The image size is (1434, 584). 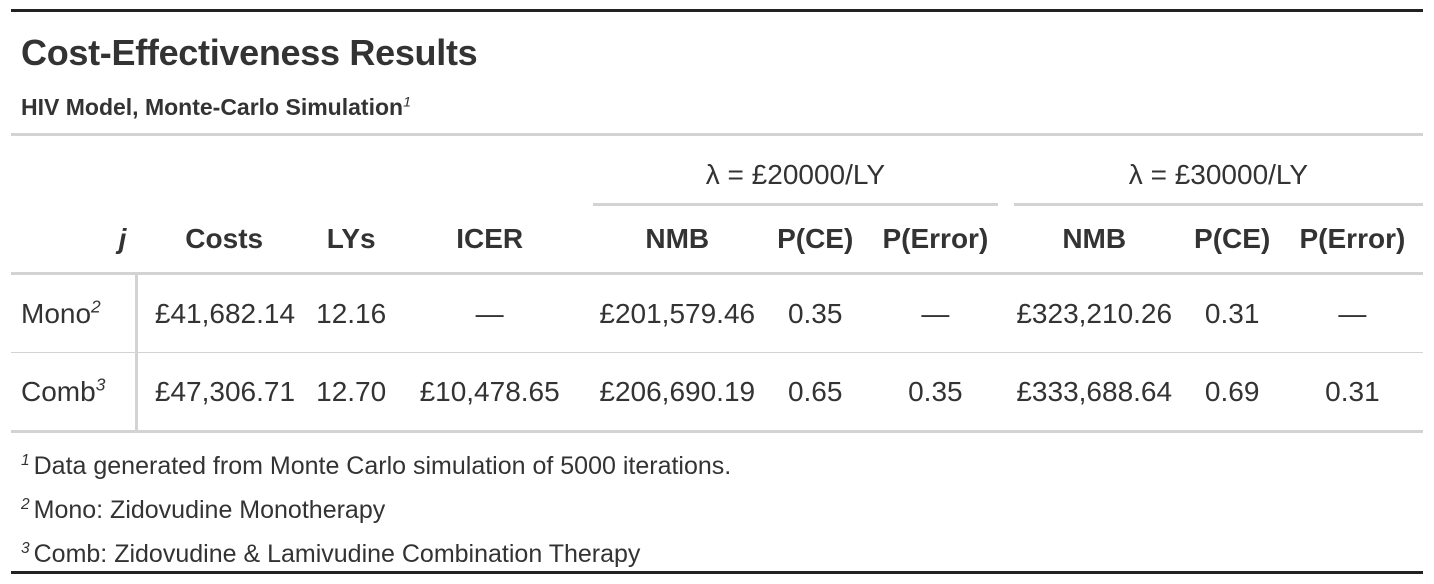 I want to click on spanner-lambda-30000: λ = £30000/LY, so click(x=1214, y=171).